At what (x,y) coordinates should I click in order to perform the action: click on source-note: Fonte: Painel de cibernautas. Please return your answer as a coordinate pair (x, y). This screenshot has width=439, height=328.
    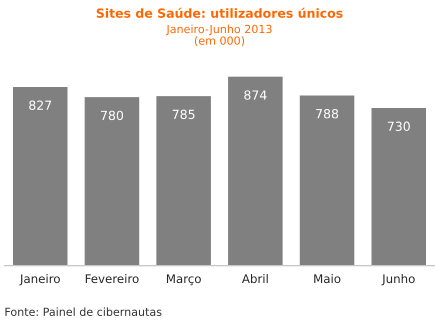
    Looking at the image, I should click on (83, 311).